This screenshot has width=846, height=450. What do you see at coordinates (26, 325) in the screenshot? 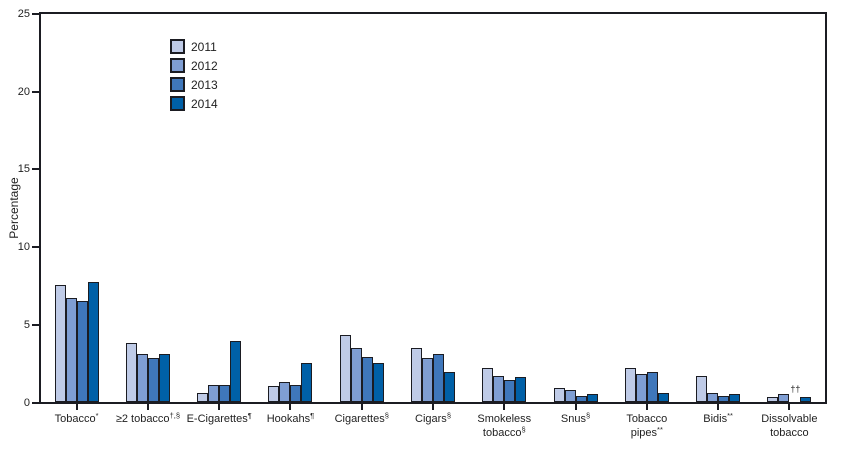
I see `y-tick-label: 5` at bounding box center [26, 325].